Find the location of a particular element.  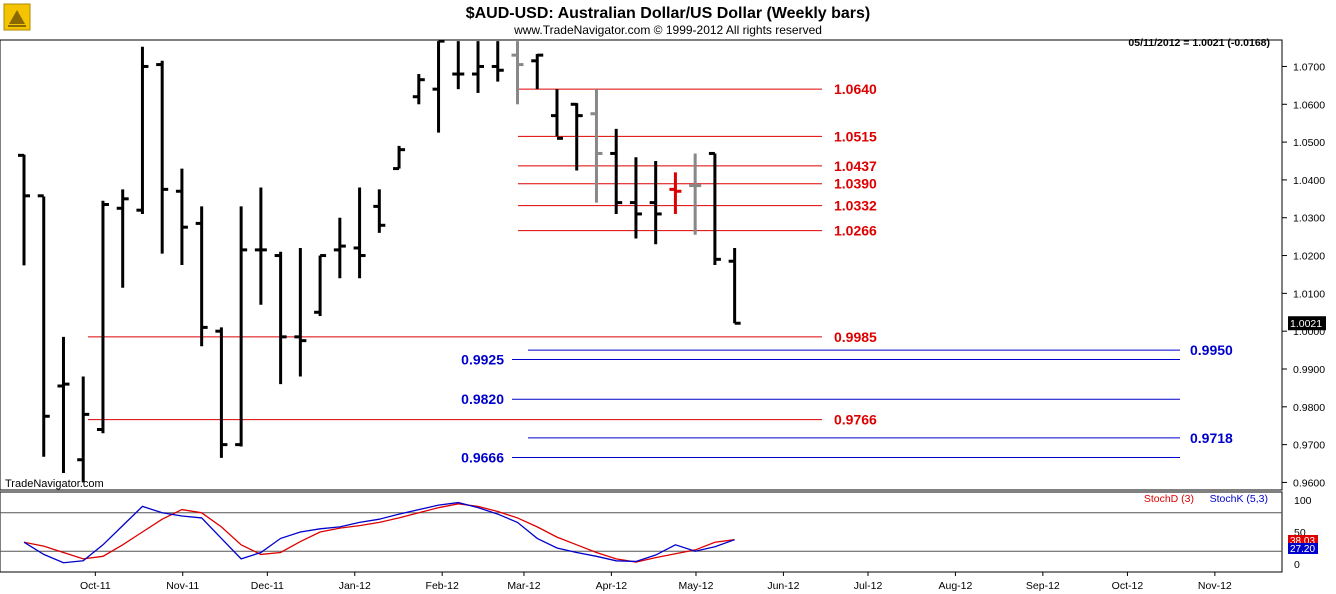

stochk-line is located at coordinates (379, 532).